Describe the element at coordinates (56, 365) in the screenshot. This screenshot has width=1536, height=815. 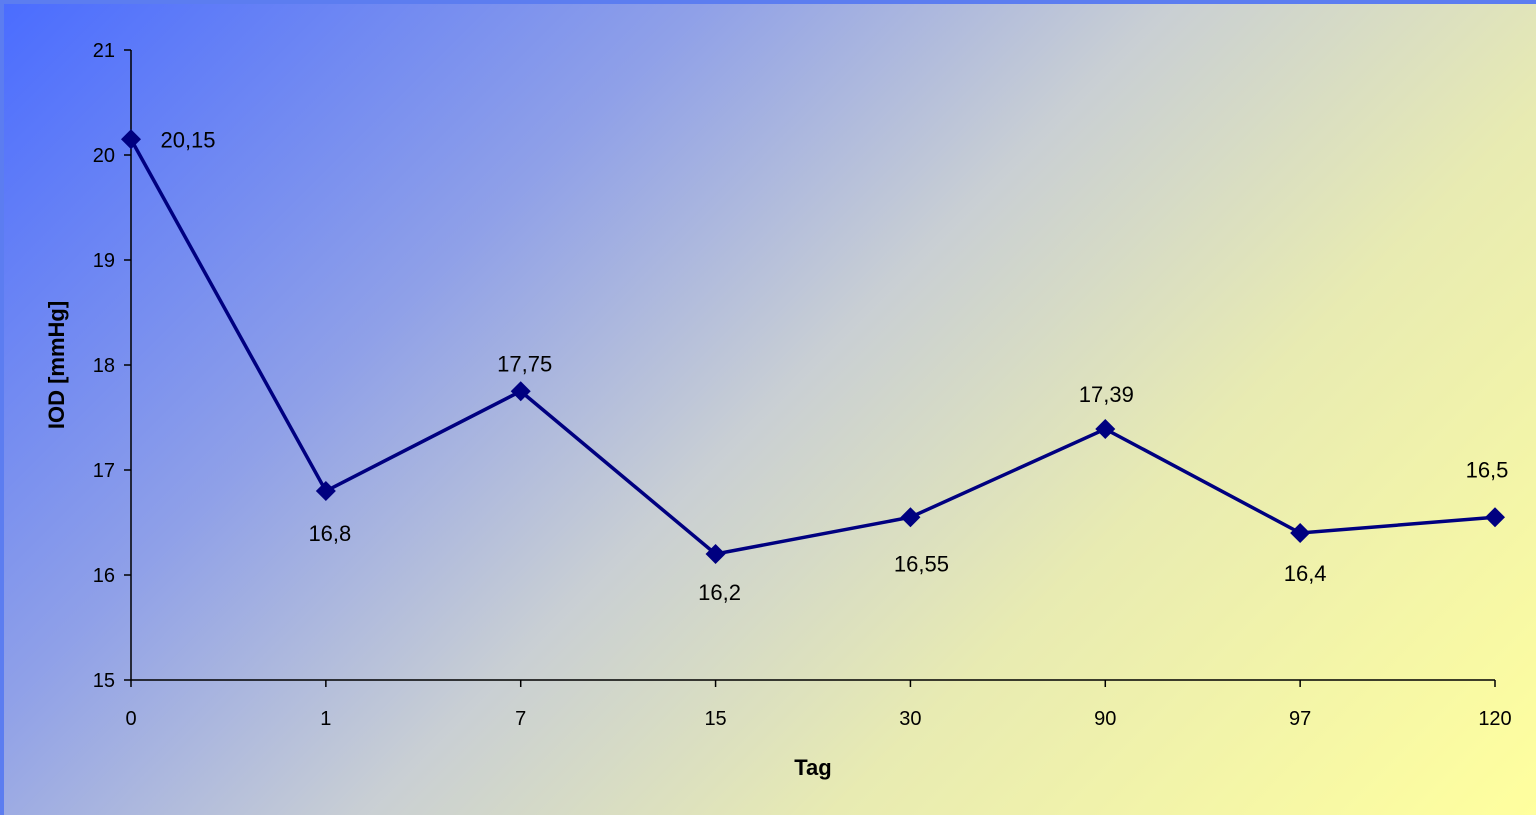
I see `y-axis-title: IOD [mmHg]` at that location.